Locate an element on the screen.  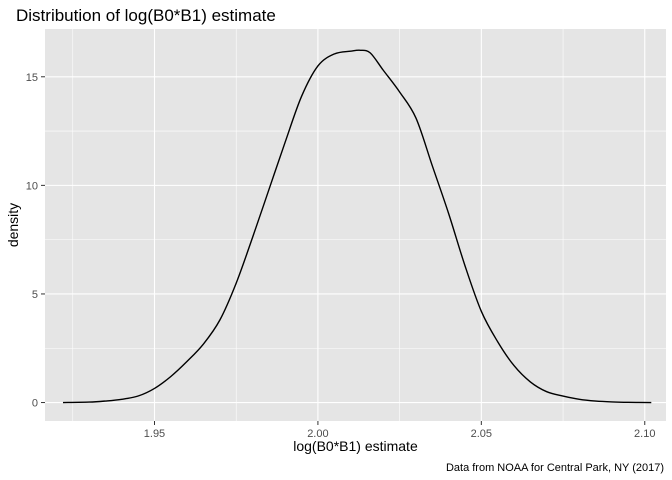
x-tick-label: 2.05 is located at coordinates (481, 434).